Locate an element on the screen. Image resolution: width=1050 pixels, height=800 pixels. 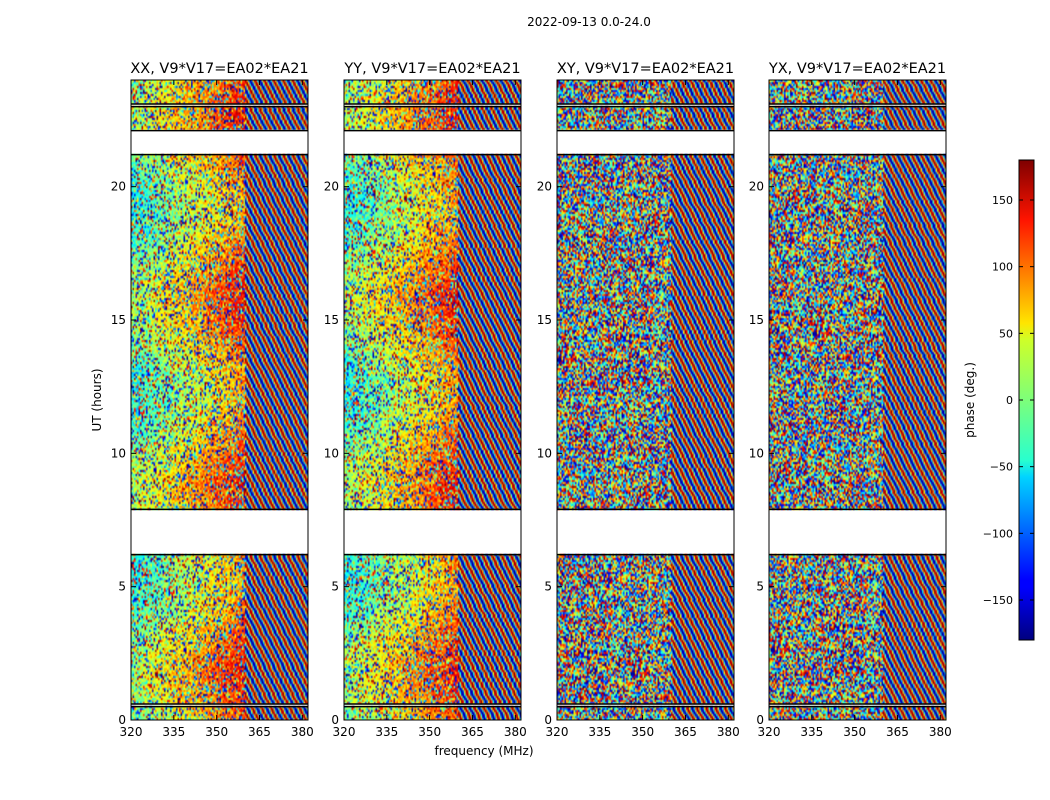
y-axis-label: UT (hours) is located at coordinates (97, 399).